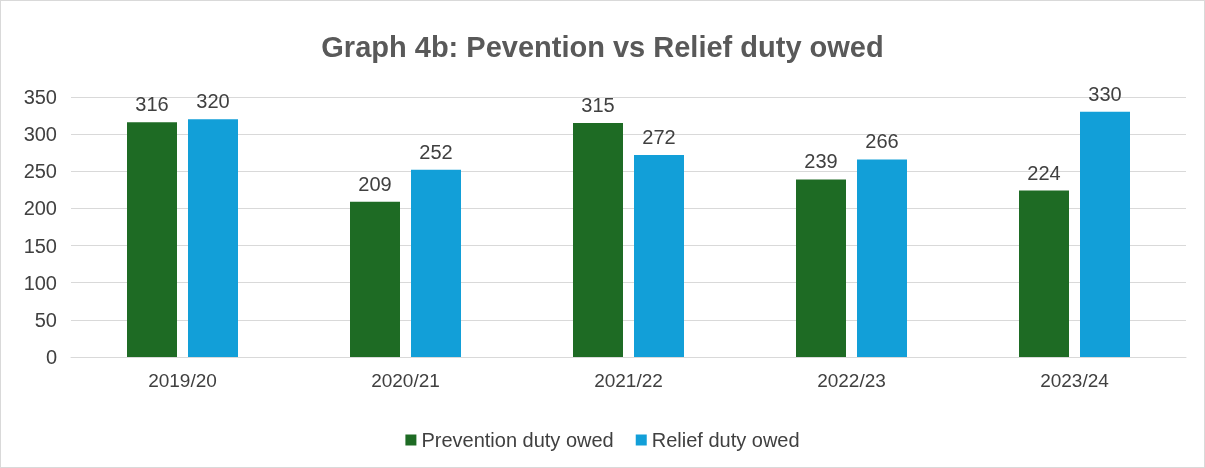  I want to click on data-label: 315, so click(598, 105).